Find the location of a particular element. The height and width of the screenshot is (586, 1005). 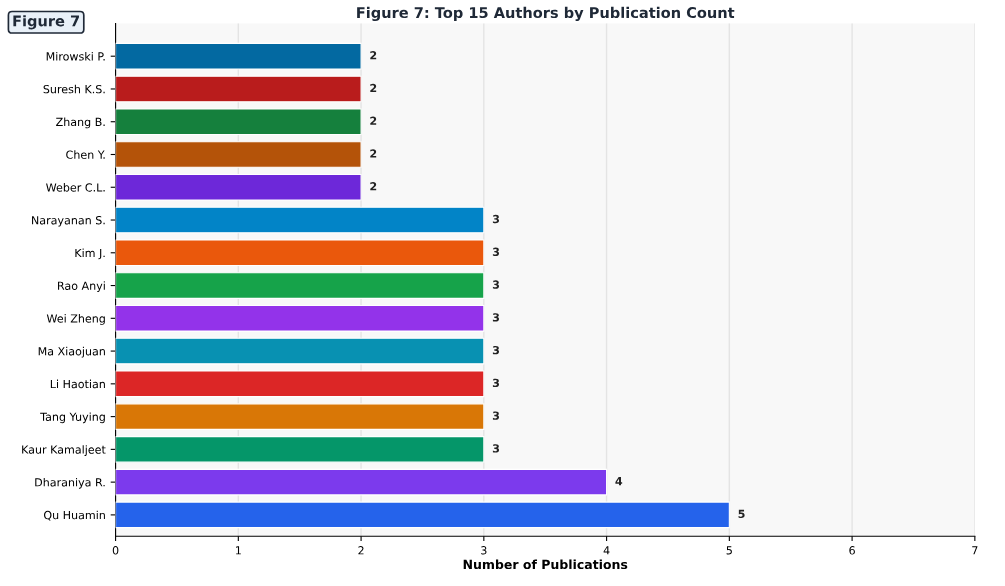

chart-title: Figure 7: Top 15 Authors by Publication Count is located at coordinates (546, 14).